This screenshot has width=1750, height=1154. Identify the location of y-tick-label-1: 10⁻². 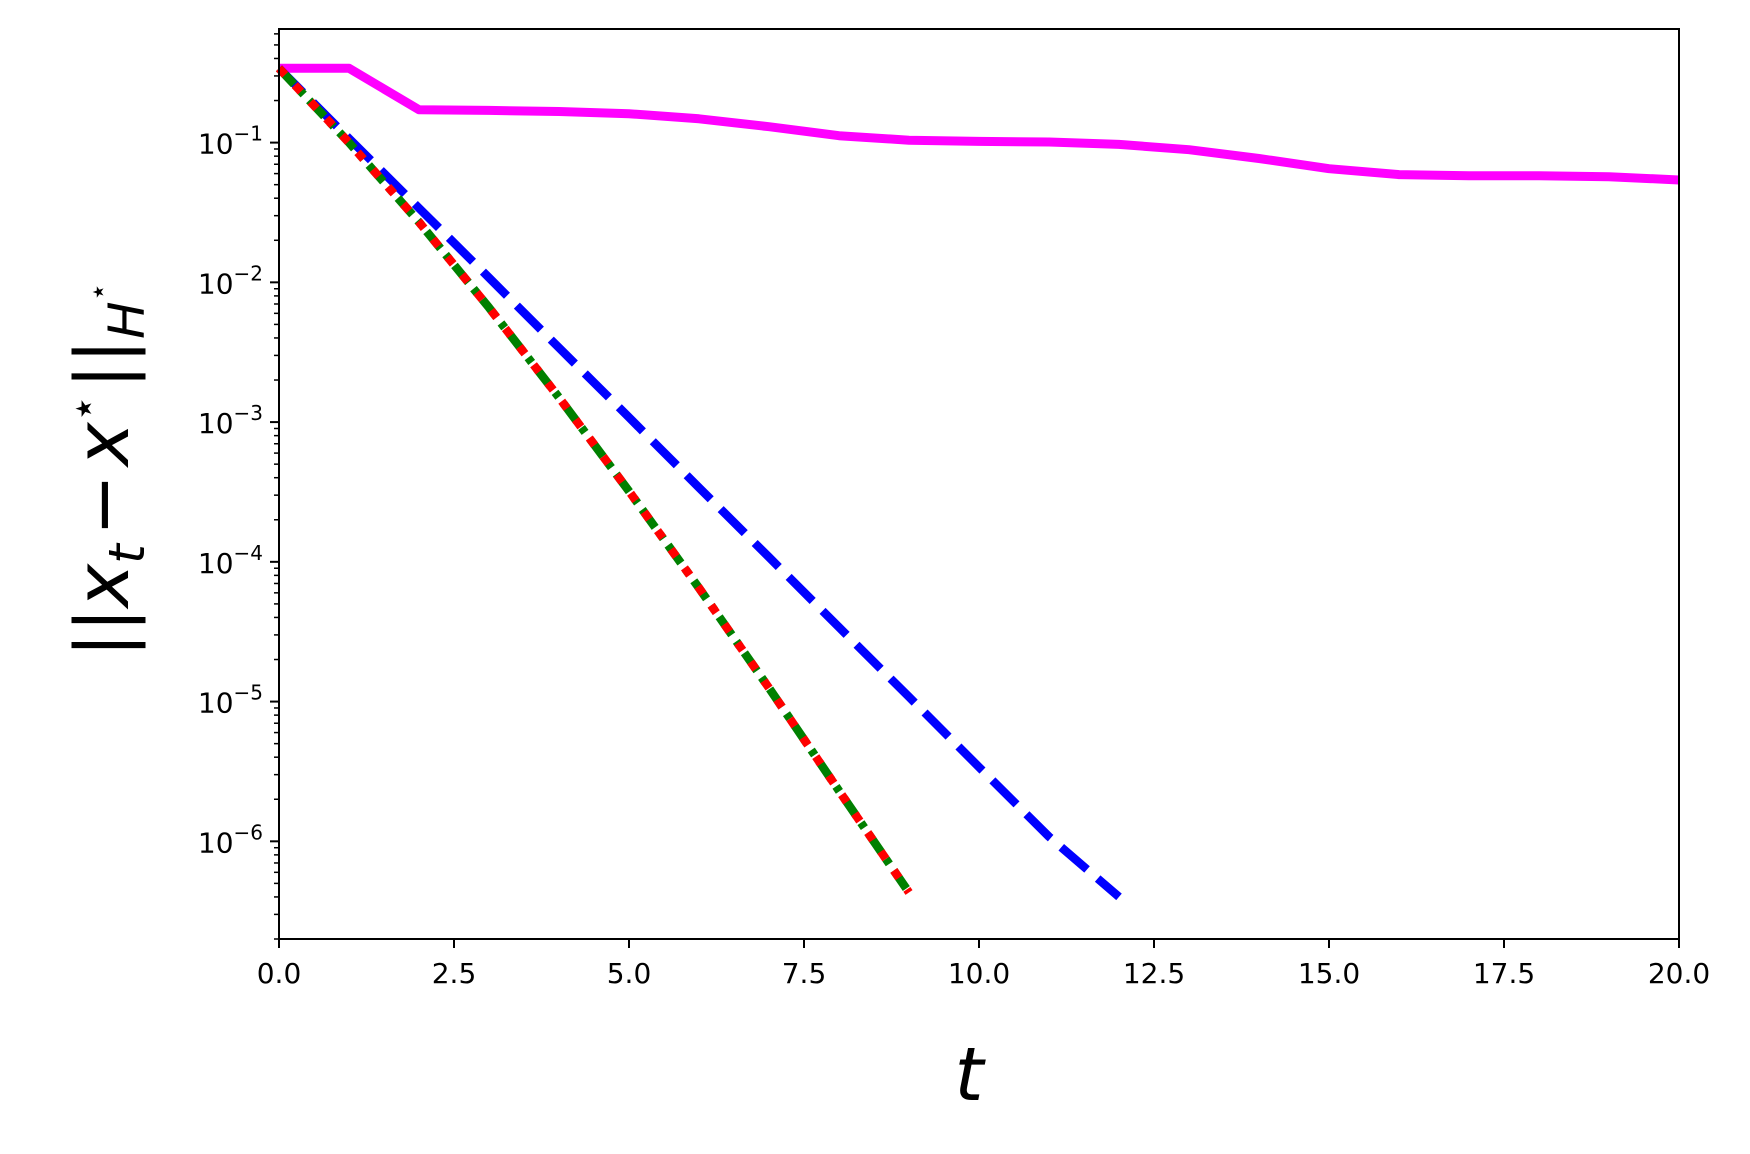
(230, 280).